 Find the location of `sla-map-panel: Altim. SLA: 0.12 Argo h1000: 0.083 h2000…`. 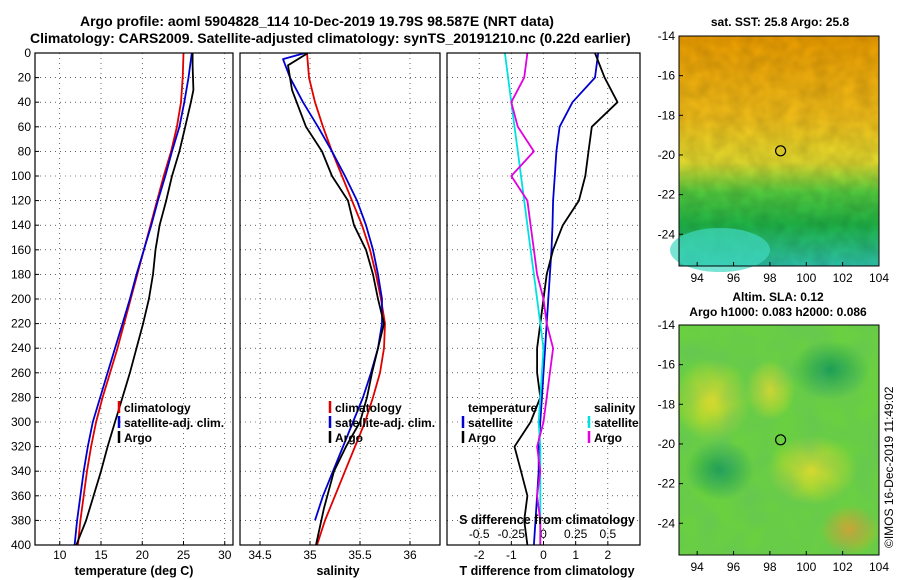

sla-map-panel: Altim. SLA: 0.12 Argo h1000: 0.083 h2000… is located at coordinates (774, 432).